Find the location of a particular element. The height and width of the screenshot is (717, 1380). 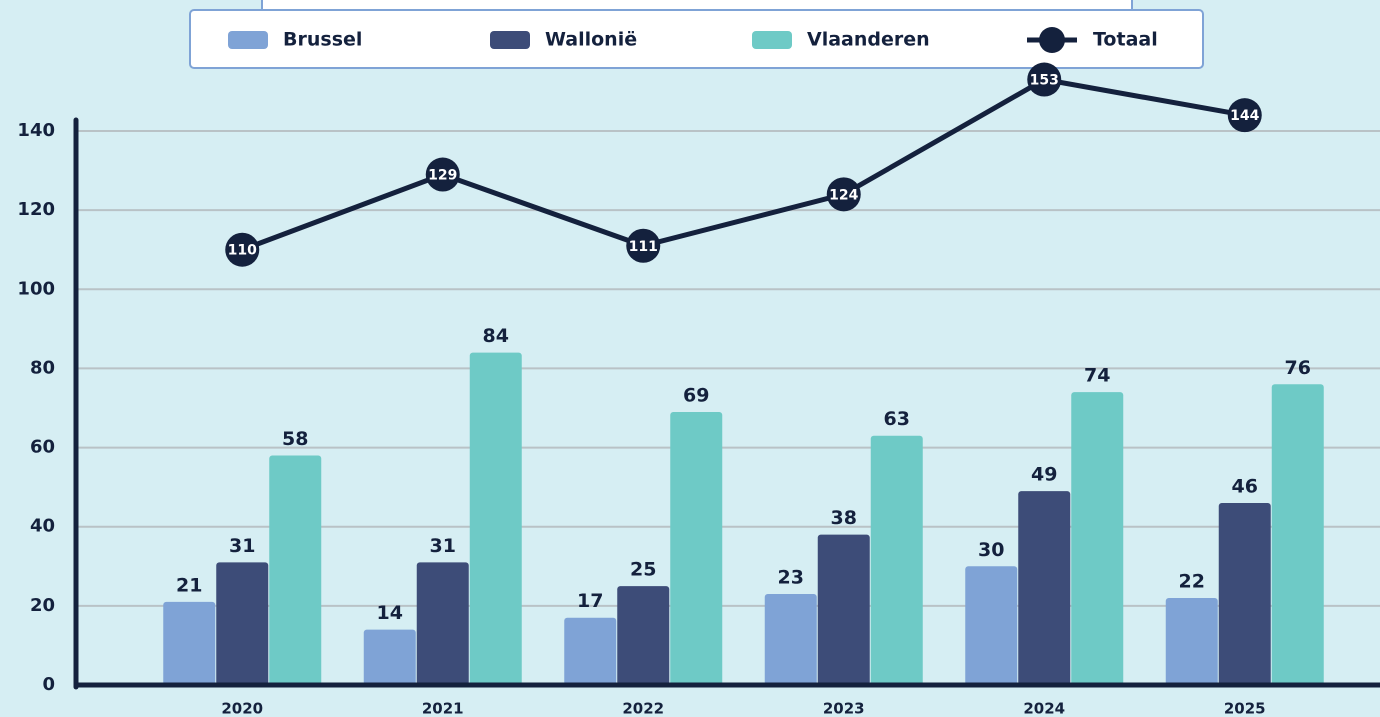

bar-value-label: 84 is located at coordinates (496, 336).